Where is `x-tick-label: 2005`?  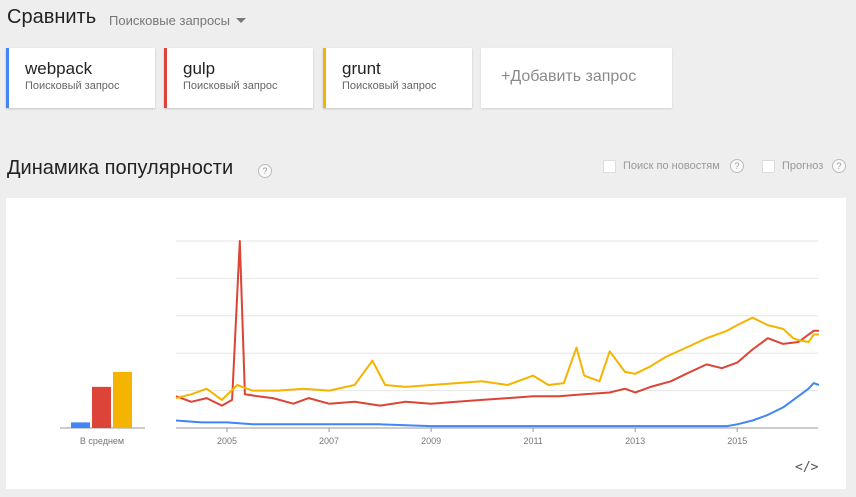 x-tick-label: 2005 is located at coordinates (227, 441).